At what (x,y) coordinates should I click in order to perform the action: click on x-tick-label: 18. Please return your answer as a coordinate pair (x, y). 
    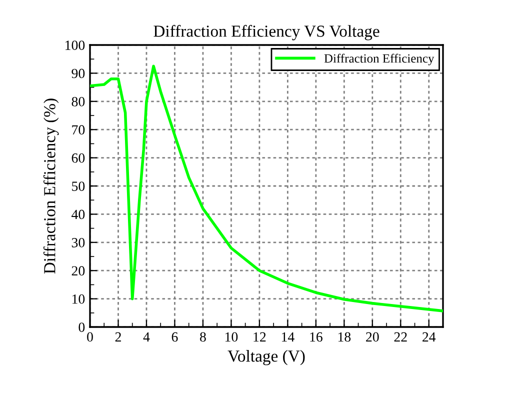
    Looking at the image, I should click on (344, 337).